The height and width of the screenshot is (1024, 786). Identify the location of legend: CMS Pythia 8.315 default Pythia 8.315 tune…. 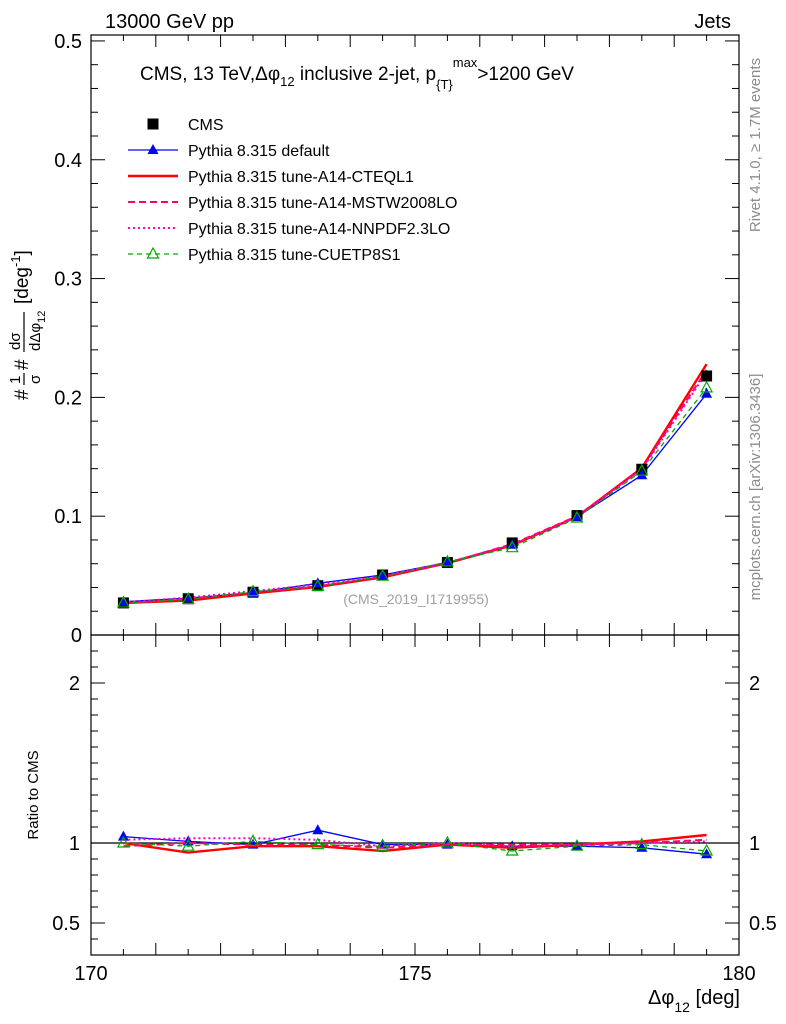
(292, 190).